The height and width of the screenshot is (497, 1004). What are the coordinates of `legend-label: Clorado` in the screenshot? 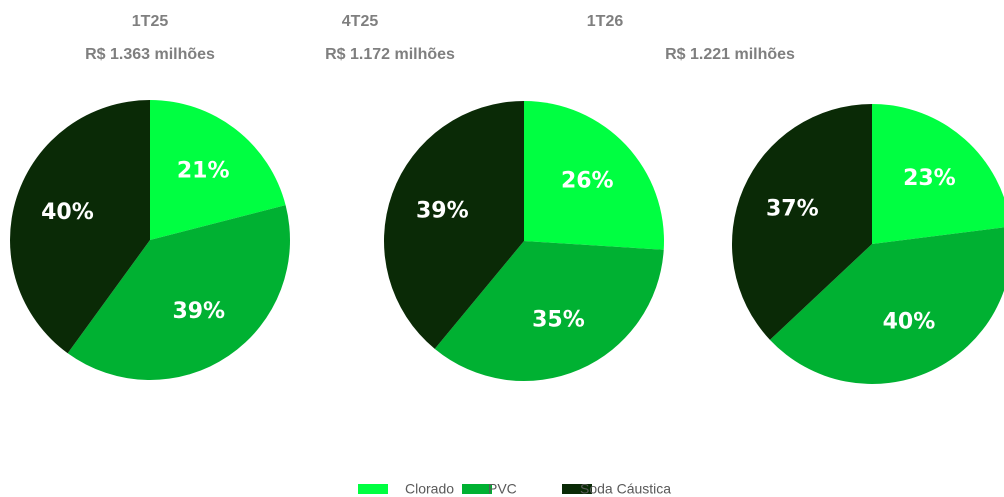 It's located at (429, 489).